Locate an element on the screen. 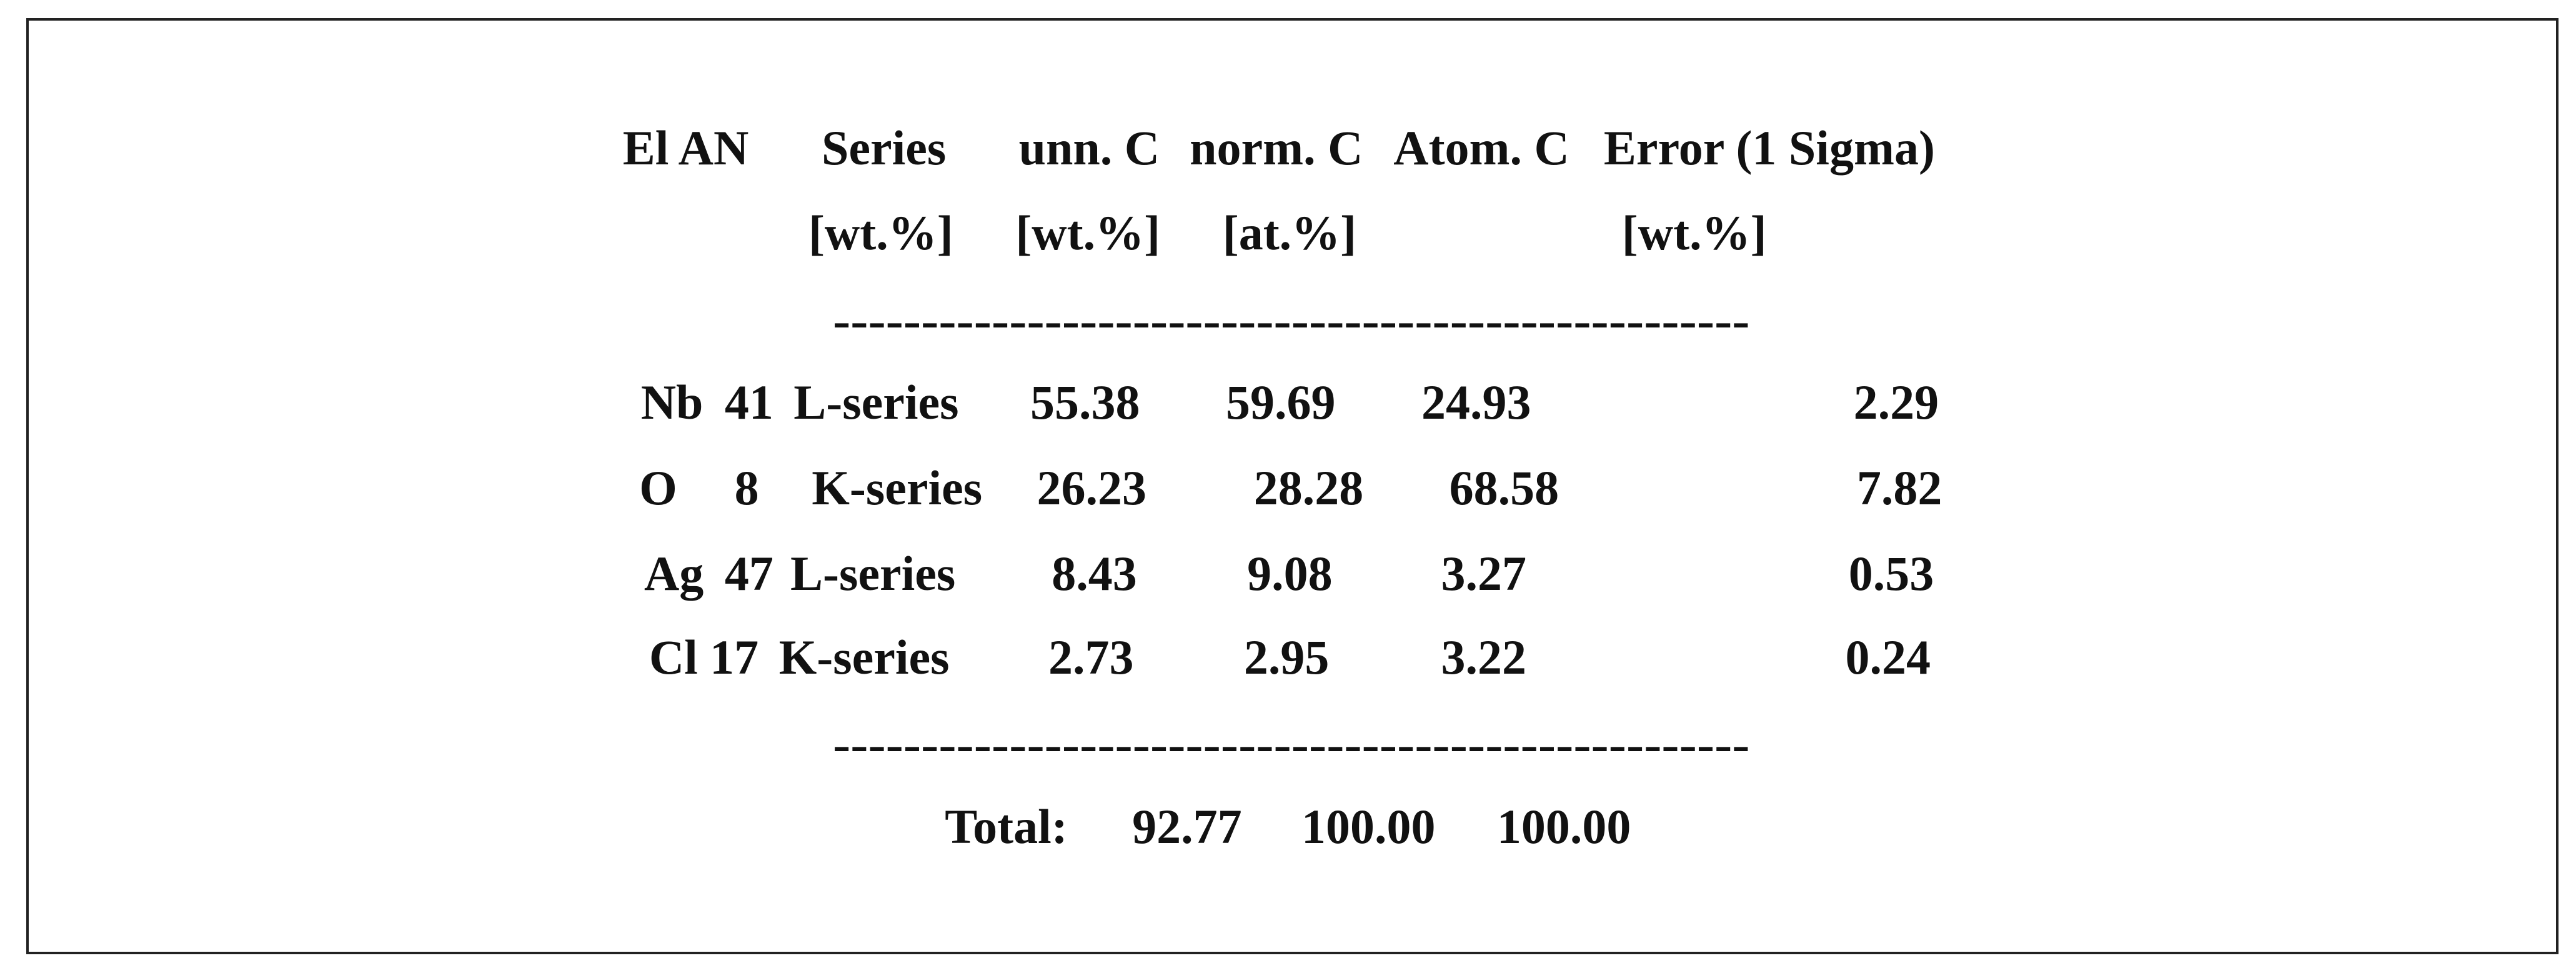  table-cell: 7.82 is located at coordinates (1899, 488).